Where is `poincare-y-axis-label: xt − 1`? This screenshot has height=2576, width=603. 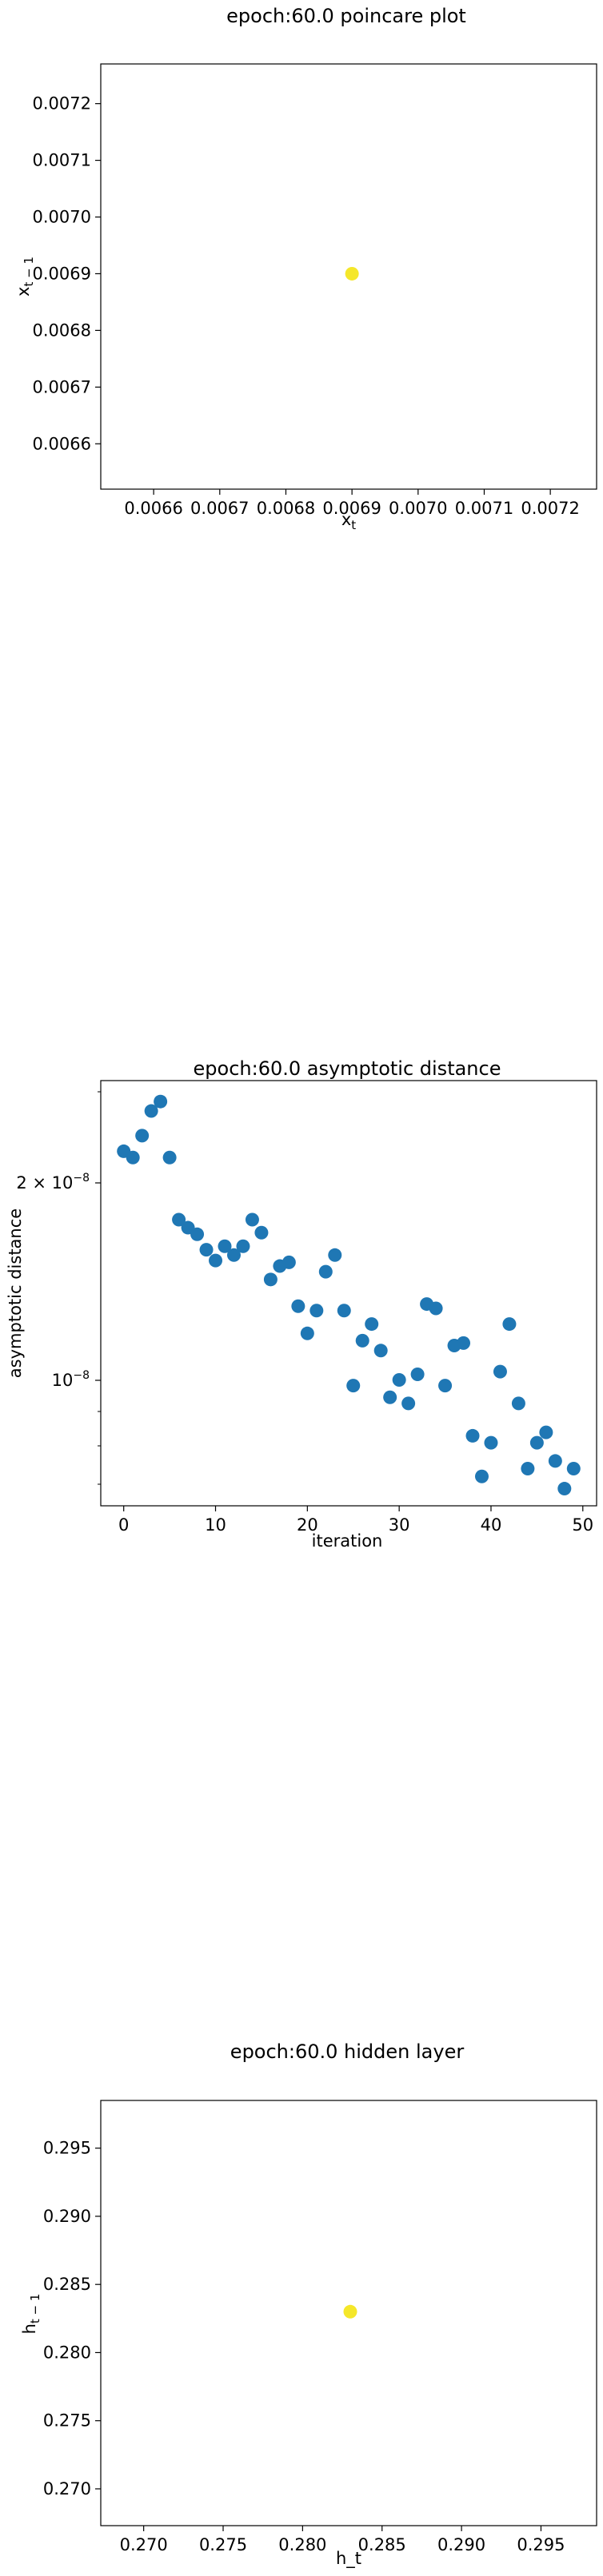
poincare-y-axis-label: xt − 1 is located at coordinates (25, 277).